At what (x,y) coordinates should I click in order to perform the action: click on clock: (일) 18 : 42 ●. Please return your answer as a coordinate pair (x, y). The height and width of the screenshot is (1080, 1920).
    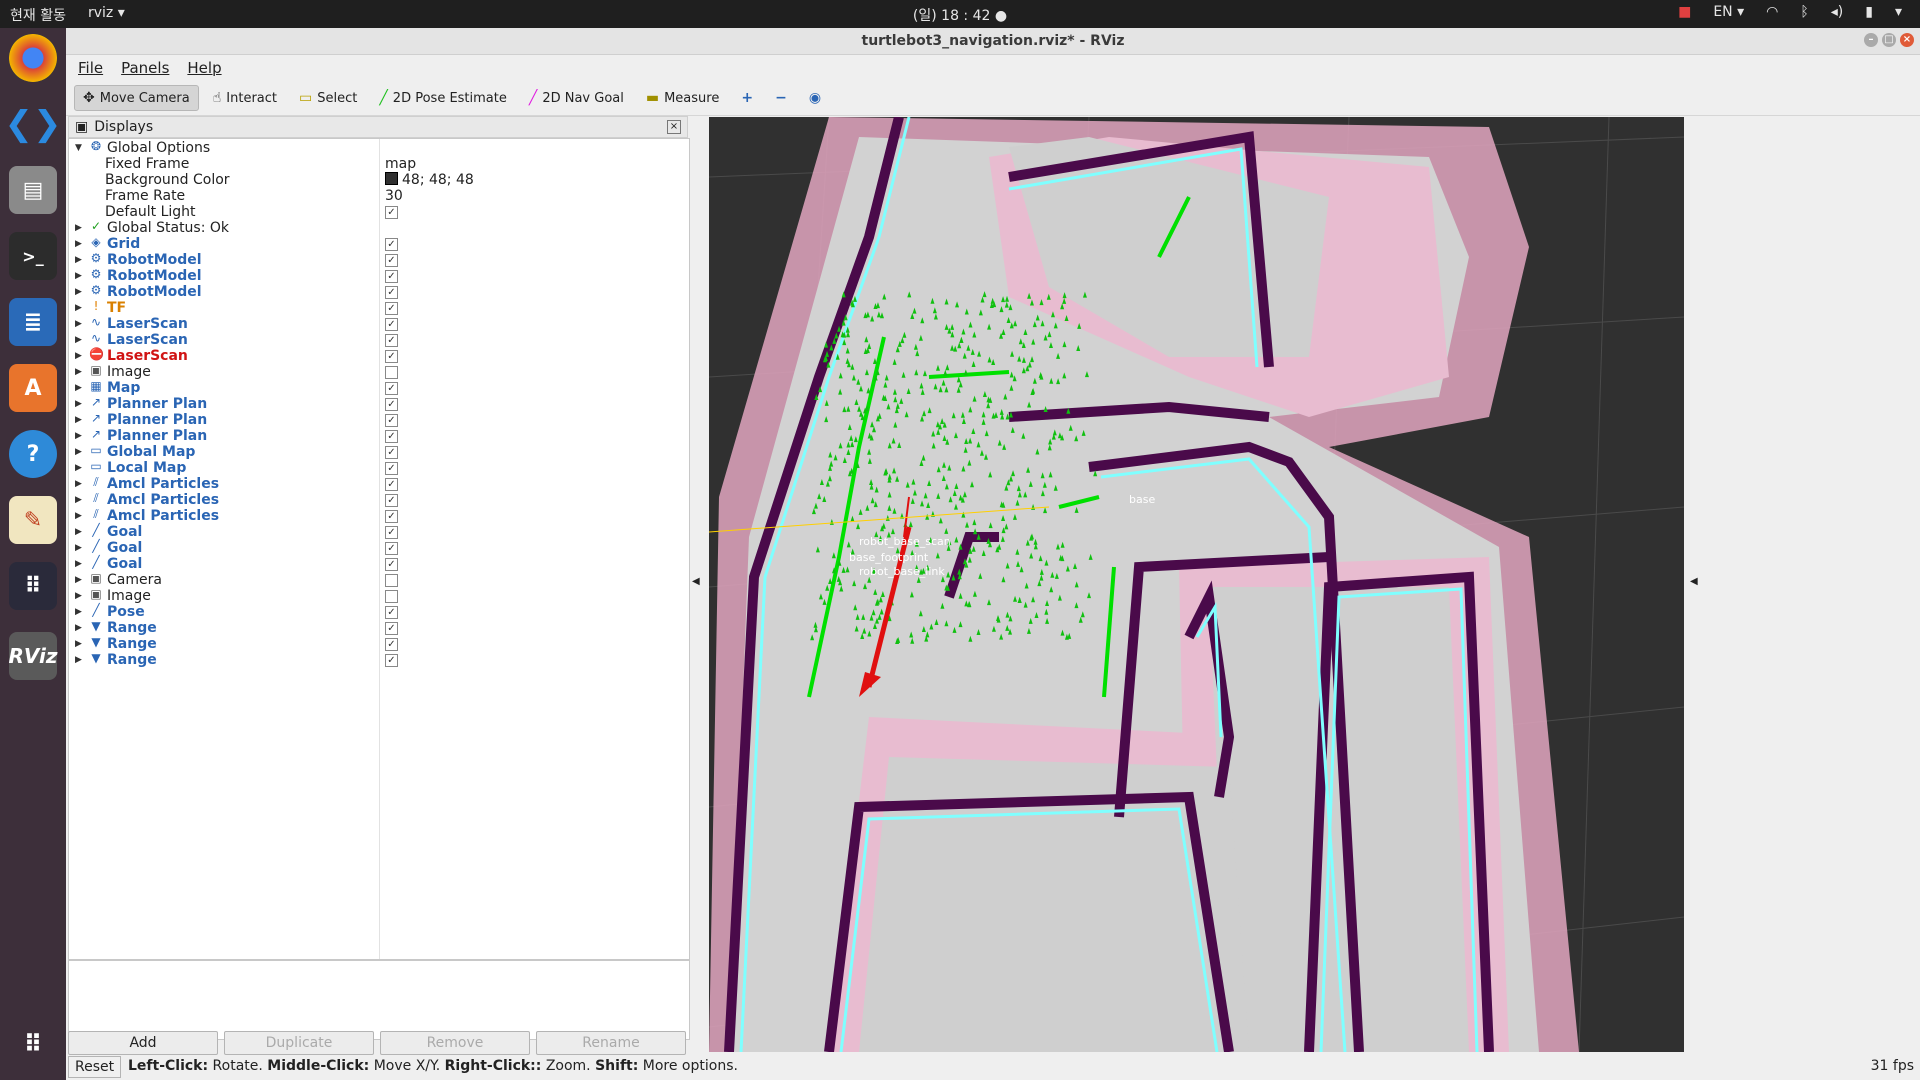
    Looking at the image, I should click on (960, 16).